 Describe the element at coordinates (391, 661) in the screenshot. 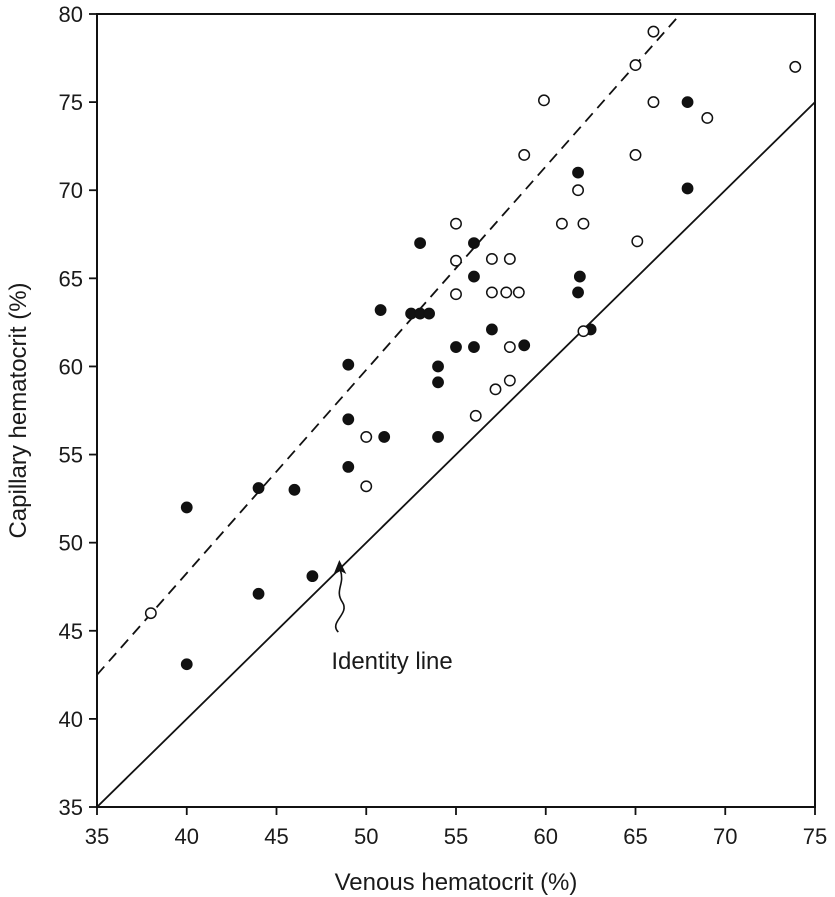

I see `identity-line-label: Identity line` at that location.